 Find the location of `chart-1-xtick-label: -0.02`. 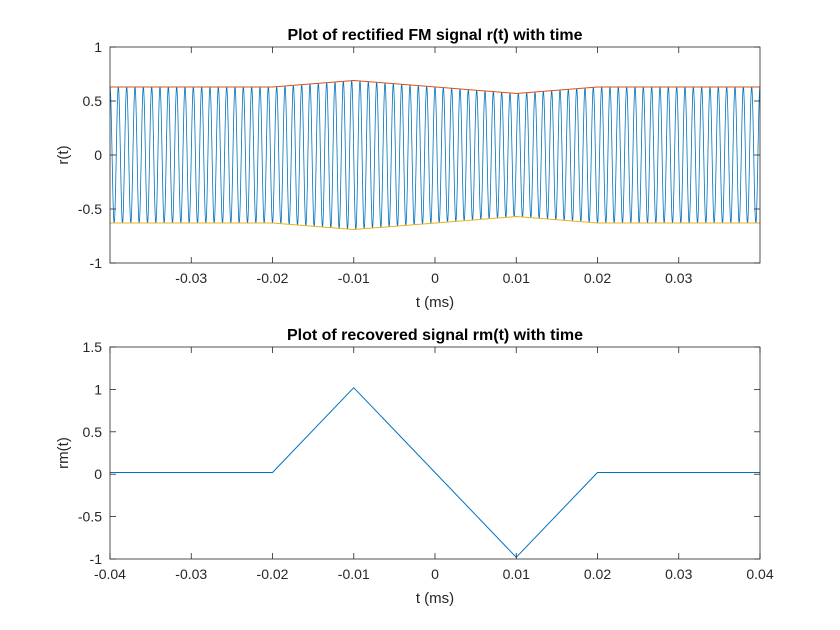

chart-1-xtick-label: -0.02 is located at coordinates (273, 278).